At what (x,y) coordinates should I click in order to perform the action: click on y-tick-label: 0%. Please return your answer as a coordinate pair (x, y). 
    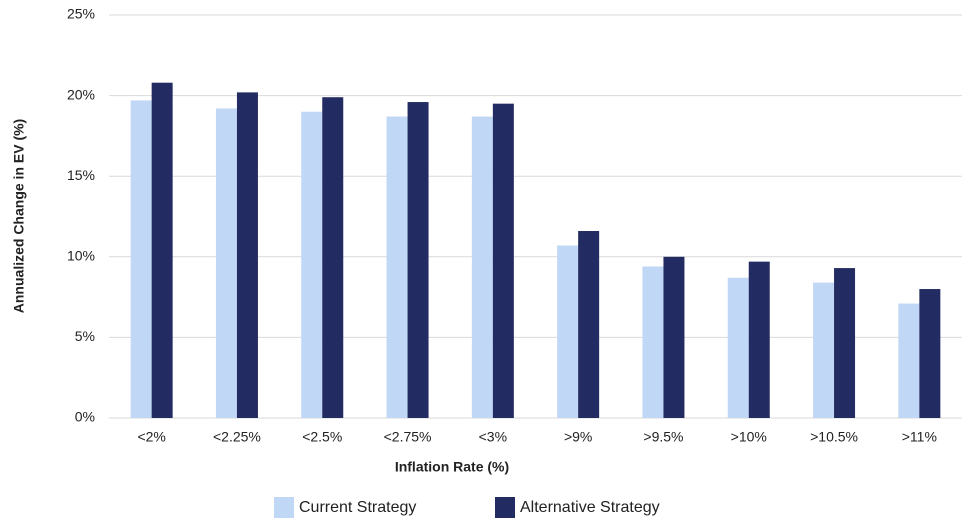
    Looking at the image, I should click on (85, 417).